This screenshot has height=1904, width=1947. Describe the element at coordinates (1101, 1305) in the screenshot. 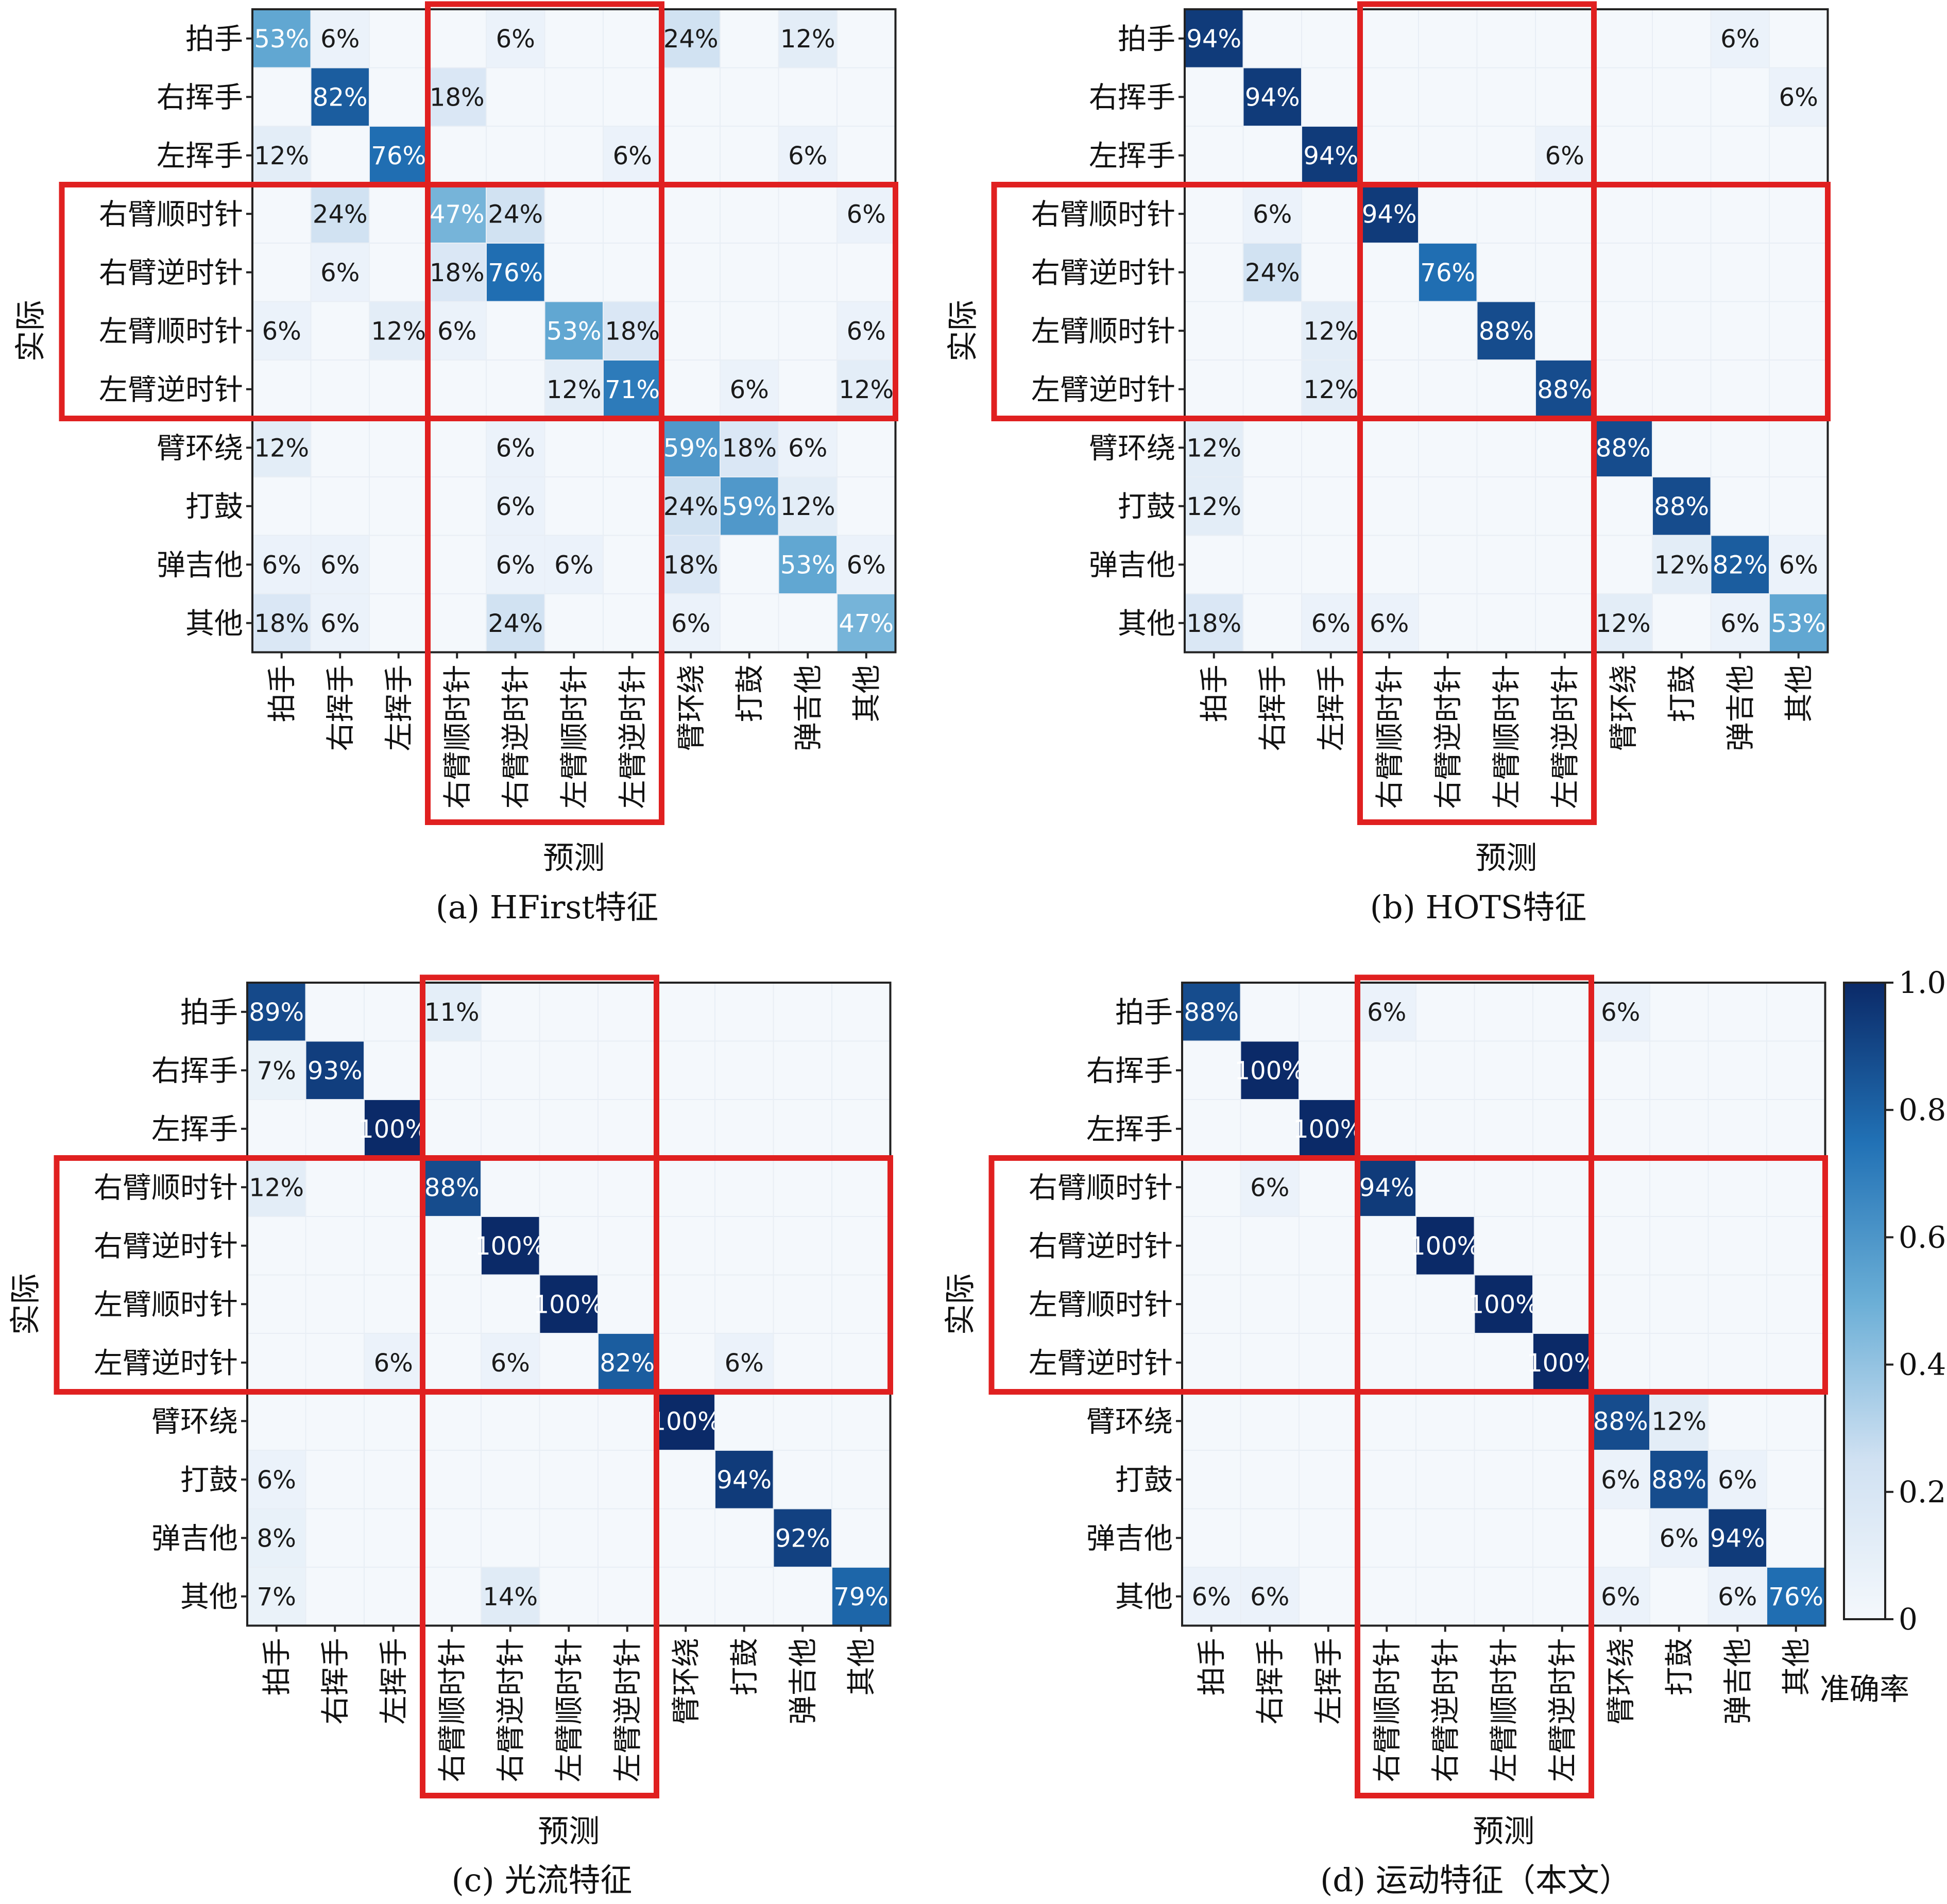

I see `y-tick-label: 左臂顺时针` at that location.